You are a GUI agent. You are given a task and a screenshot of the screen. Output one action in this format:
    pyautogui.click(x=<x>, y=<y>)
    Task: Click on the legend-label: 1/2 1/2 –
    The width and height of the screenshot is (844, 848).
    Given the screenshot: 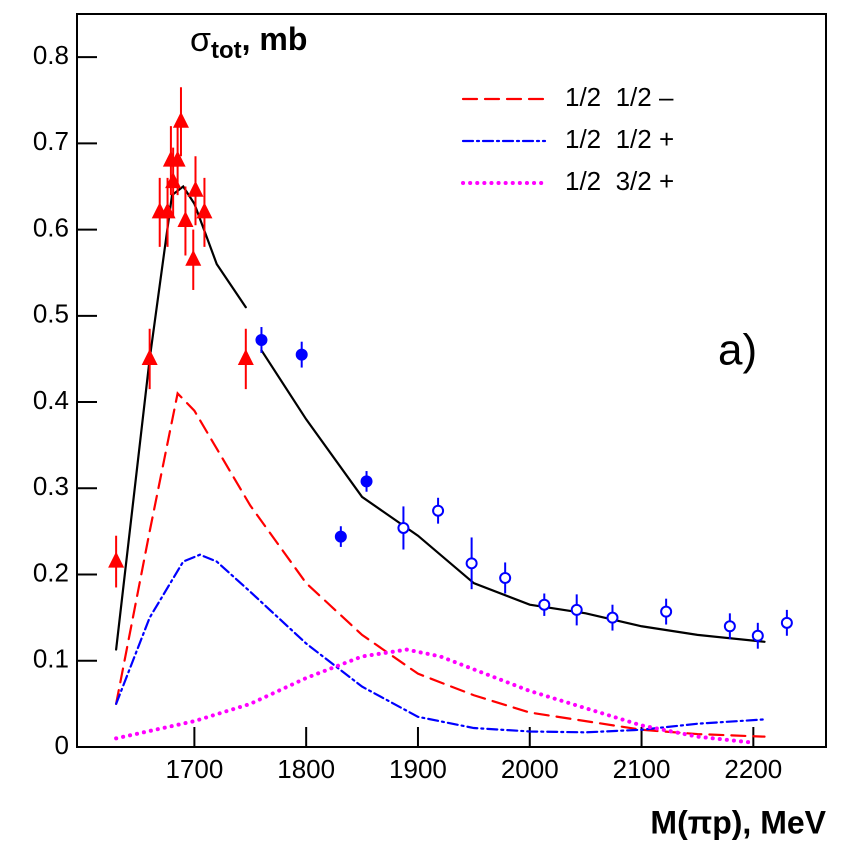 What is the action you would take?
    pyautogui.click(x=619, y=97)
    